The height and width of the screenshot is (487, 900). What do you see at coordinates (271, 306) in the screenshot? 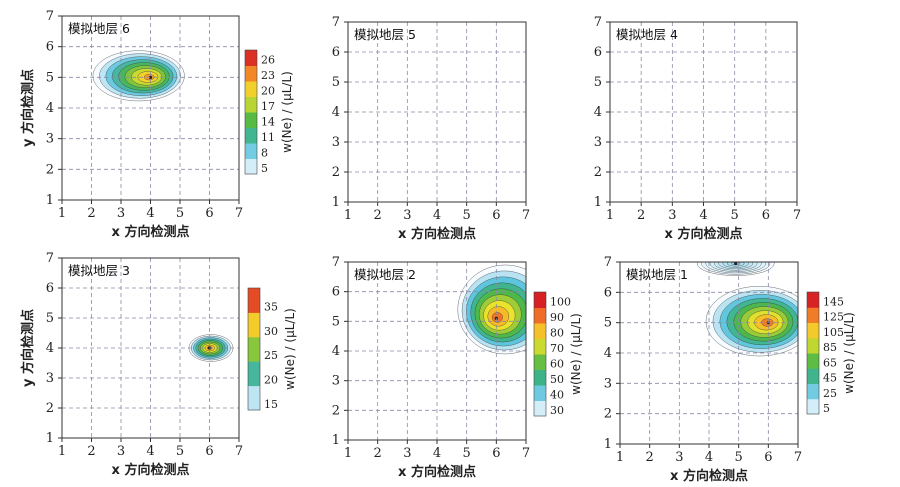
I see `colorbar-tick-label: 35` at bounding box center [271, 306].